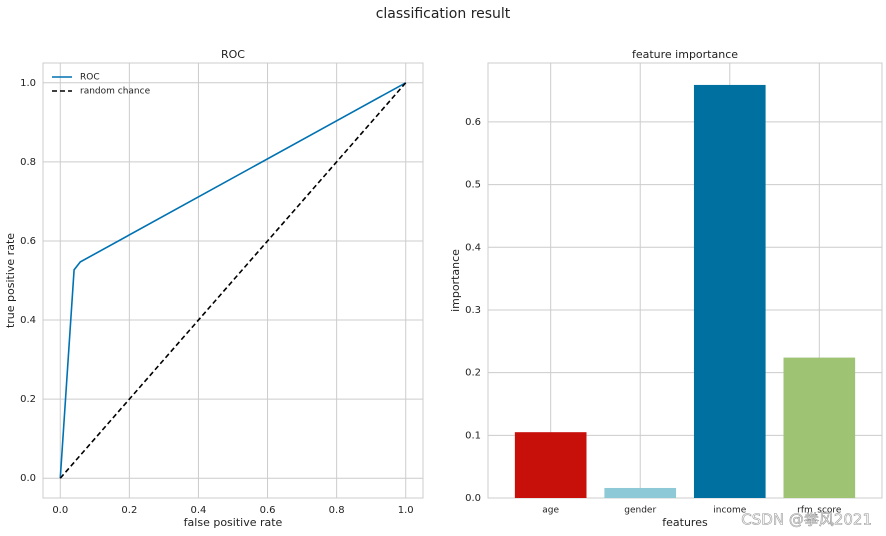 This screenshot has width=886, height=536. What do you see at coordinates (455, 280) in the screenshot?
I see `y-axis-label: importance` at bounding box center [455, 280].